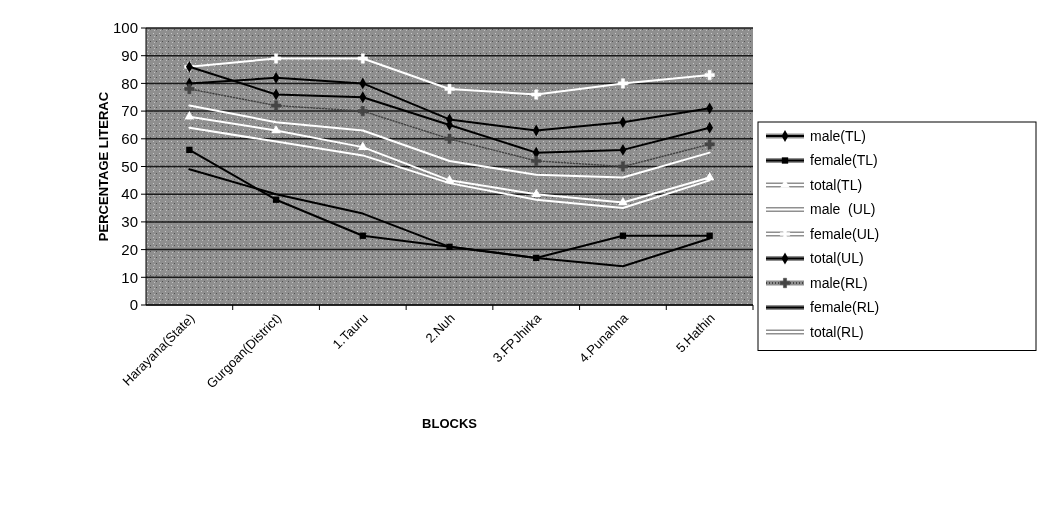  Describe the element at coordinates (129, 83) in the screenshot. I see `y-tick-label: 80` at that location.